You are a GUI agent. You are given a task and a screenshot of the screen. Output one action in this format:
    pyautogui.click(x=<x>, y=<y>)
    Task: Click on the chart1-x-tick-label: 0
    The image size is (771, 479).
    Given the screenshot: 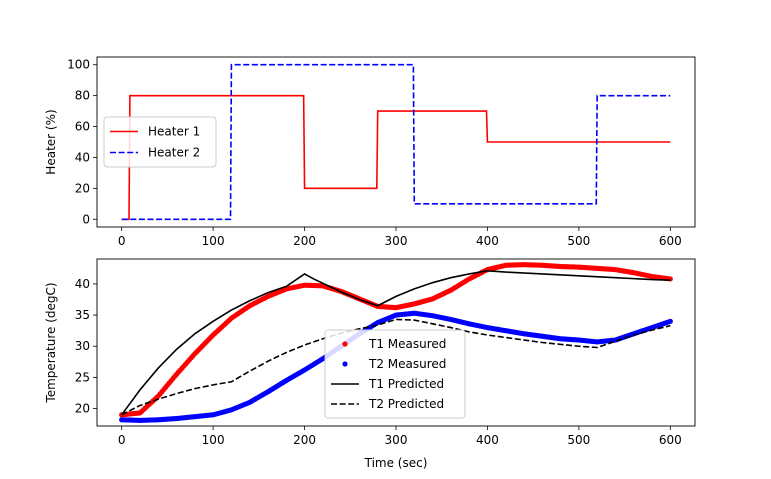 What is the action you would take?
    pyautogui.click(x=122, y=241)
    